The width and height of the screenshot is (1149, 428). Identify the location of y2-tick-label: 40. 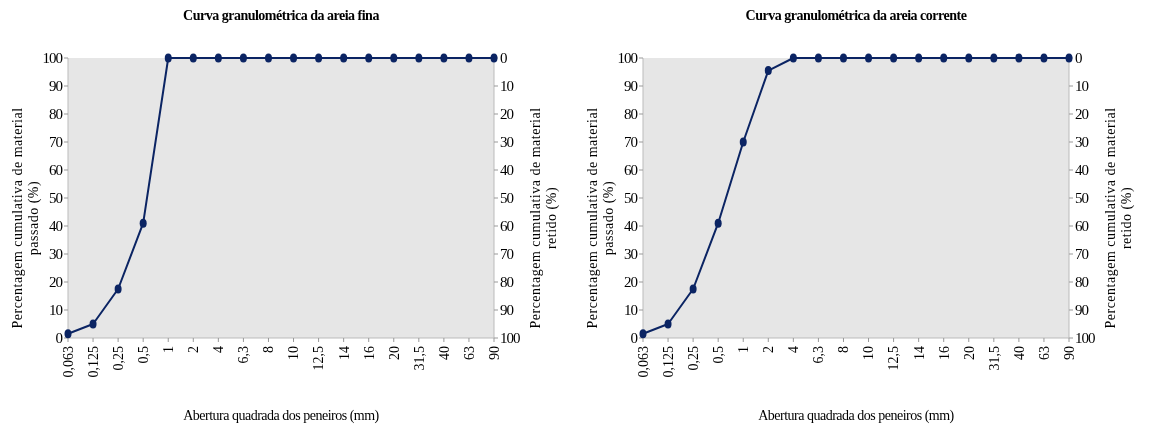
(507, 170).